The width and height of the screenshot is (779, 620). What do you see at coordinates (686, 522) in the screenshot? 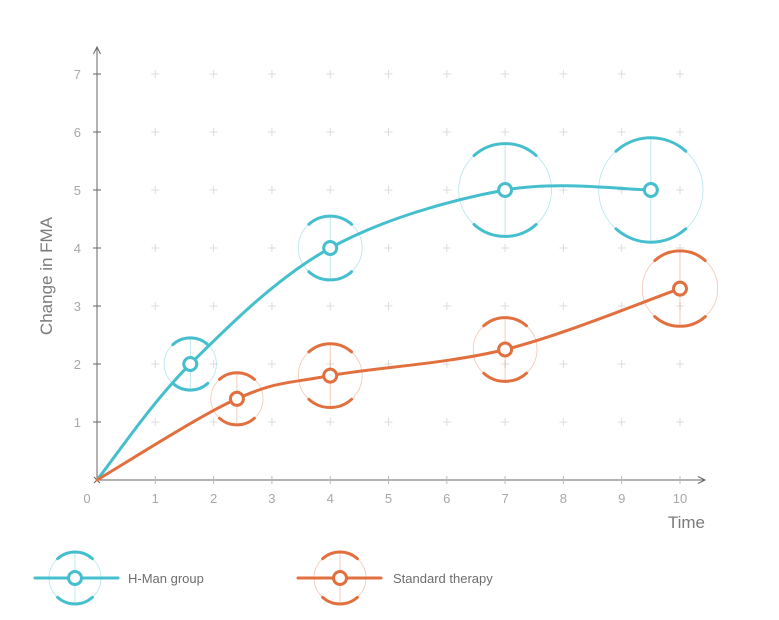
I see `x-axis-title: Time` at bounding box center [686, 522].